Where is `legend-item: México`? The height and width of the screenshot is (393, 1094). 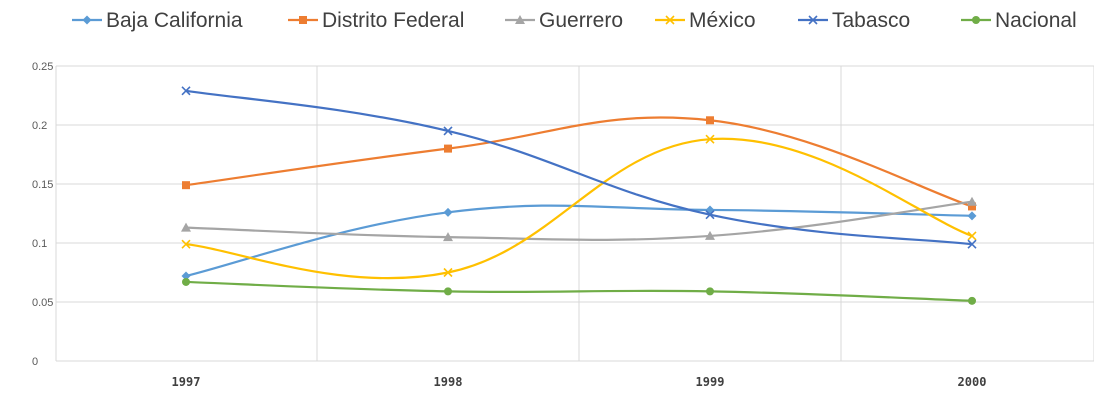 legend-item: México is located at coordinates (705, 20).